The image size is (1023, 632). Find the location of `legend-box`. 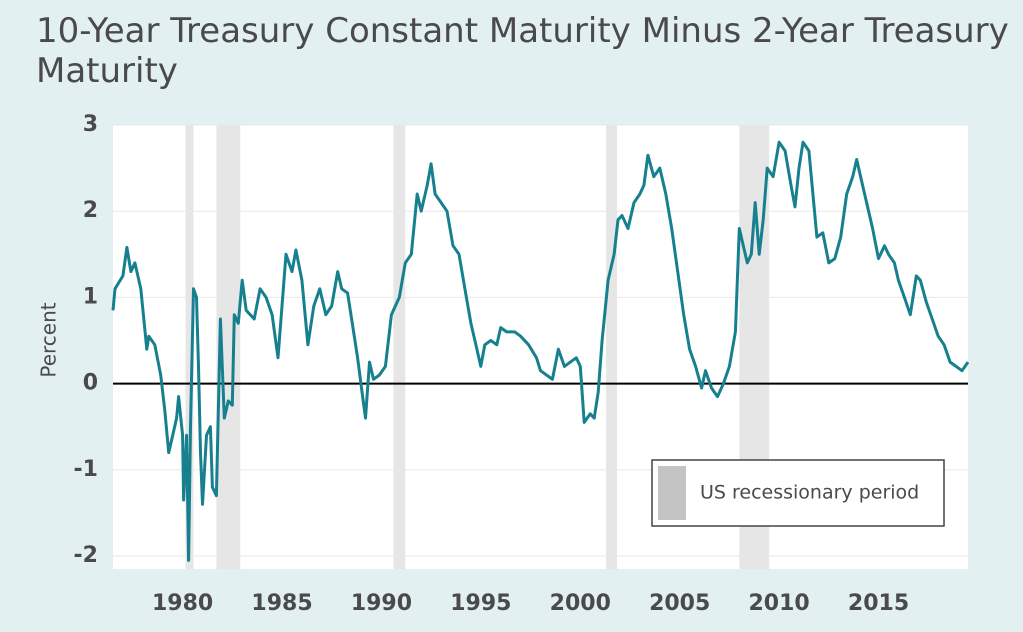

legend-box is located at coordinates (798, 493).